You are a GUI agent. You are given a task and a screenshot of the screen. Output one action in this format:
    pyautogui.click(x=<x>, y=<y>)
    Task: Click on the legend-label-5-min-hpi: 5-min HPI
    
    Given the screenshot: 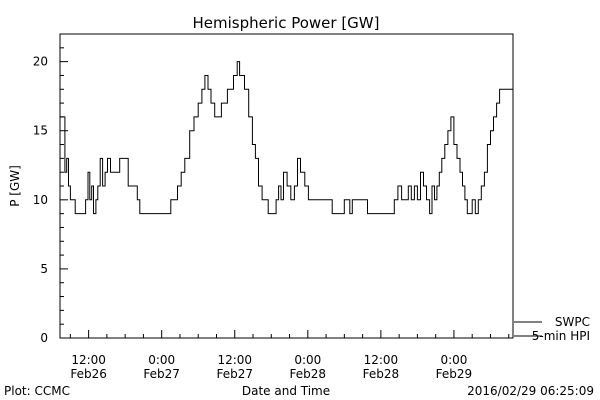 What is the action you would take?
    pyautogui.click(x=561, y=336)
    